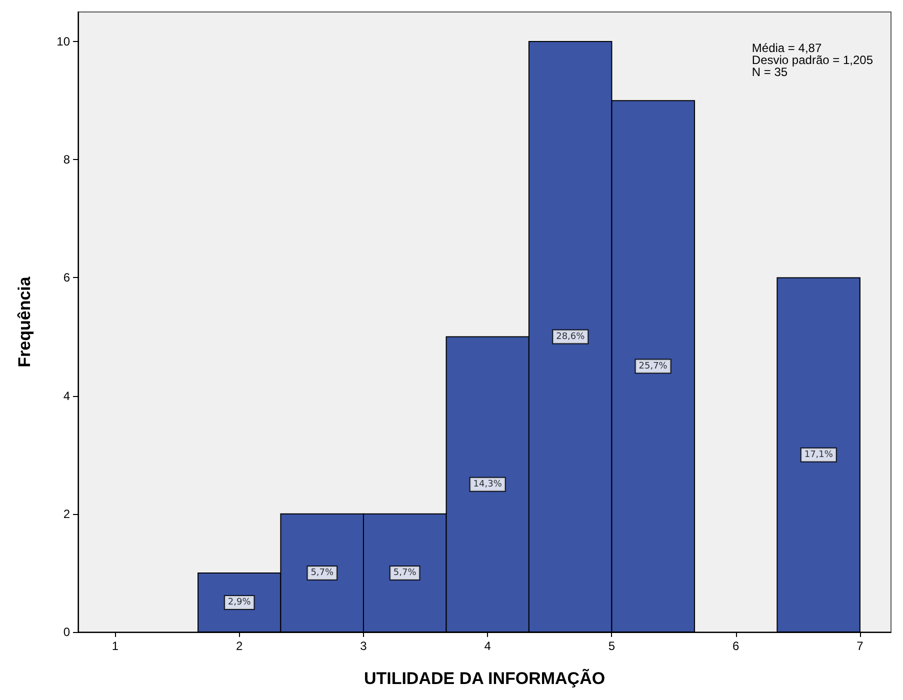 The width and height of the screenshot is (903, 700). Describe the element at coordinates (66, 277) in the screenshot. I see `y-tick-label: 6` at that location.